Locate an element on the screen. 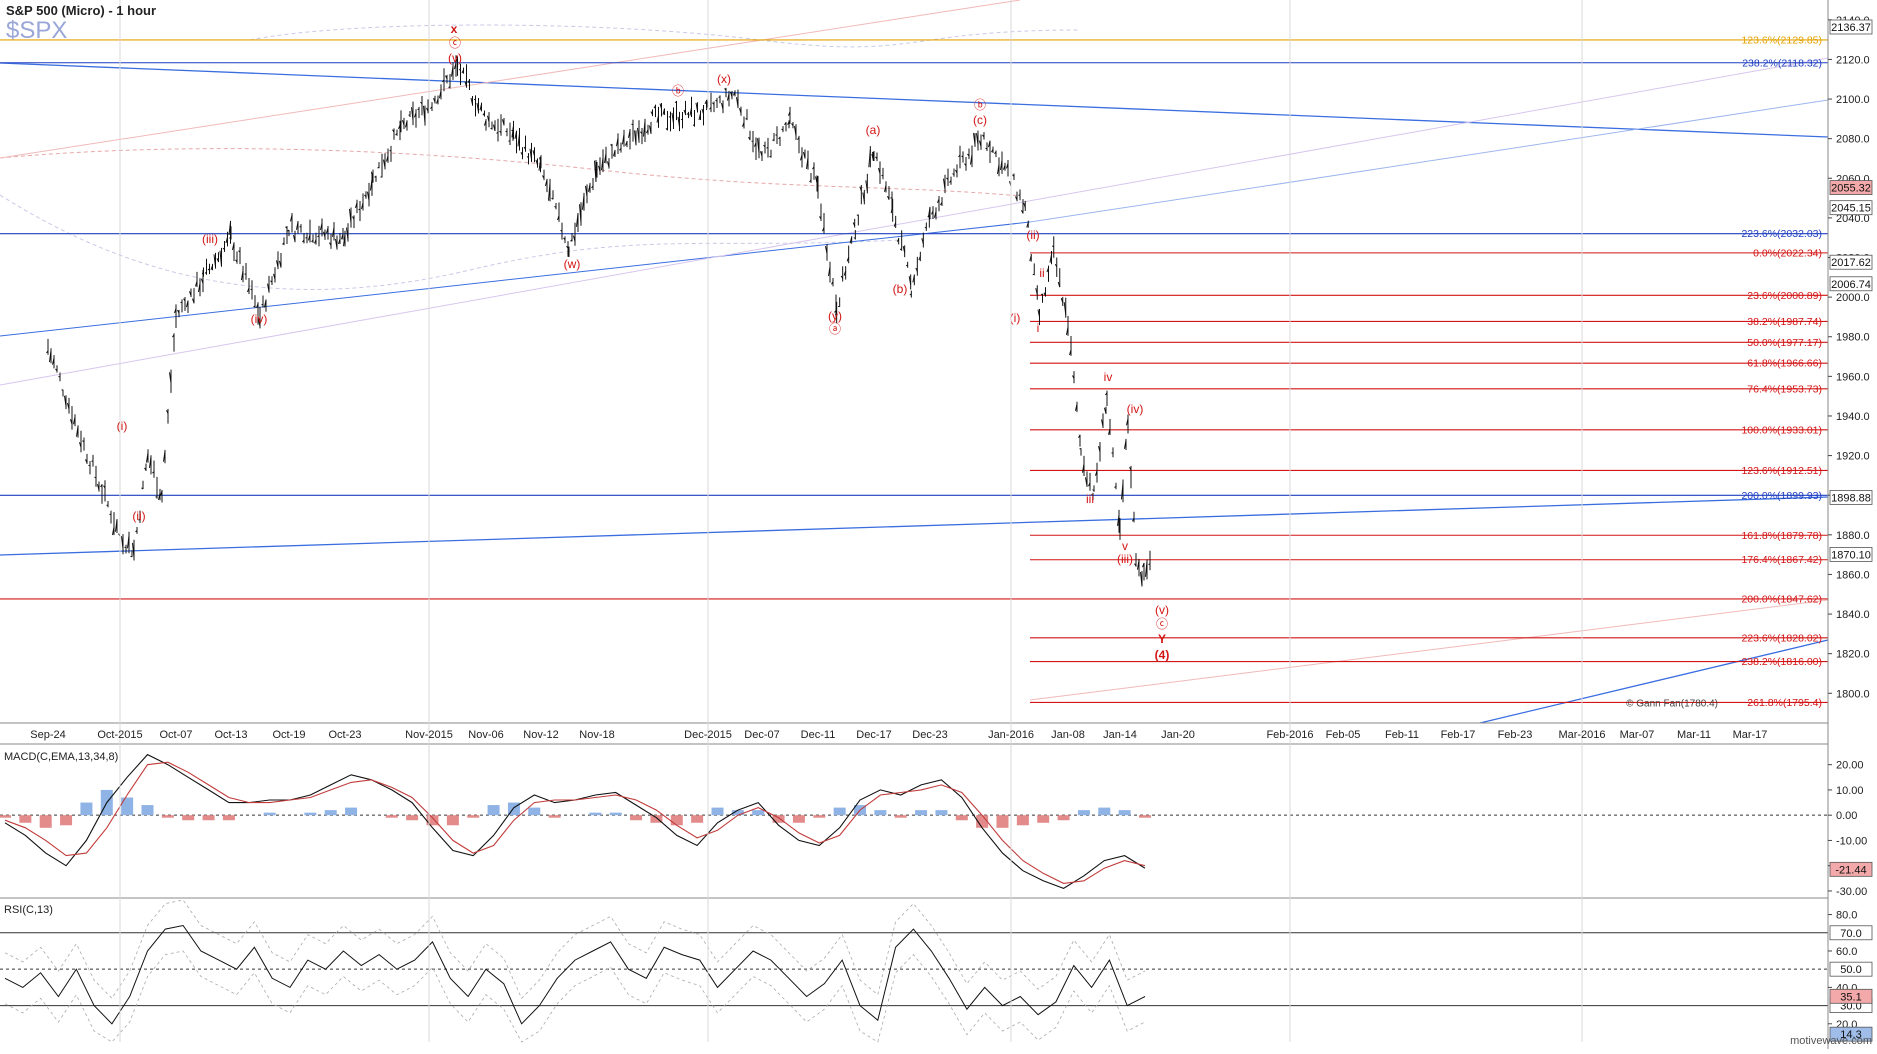 This screenshot has width=1877, height=1054. x-tick-label: Nov-18 is located at coordinates (596, 735).